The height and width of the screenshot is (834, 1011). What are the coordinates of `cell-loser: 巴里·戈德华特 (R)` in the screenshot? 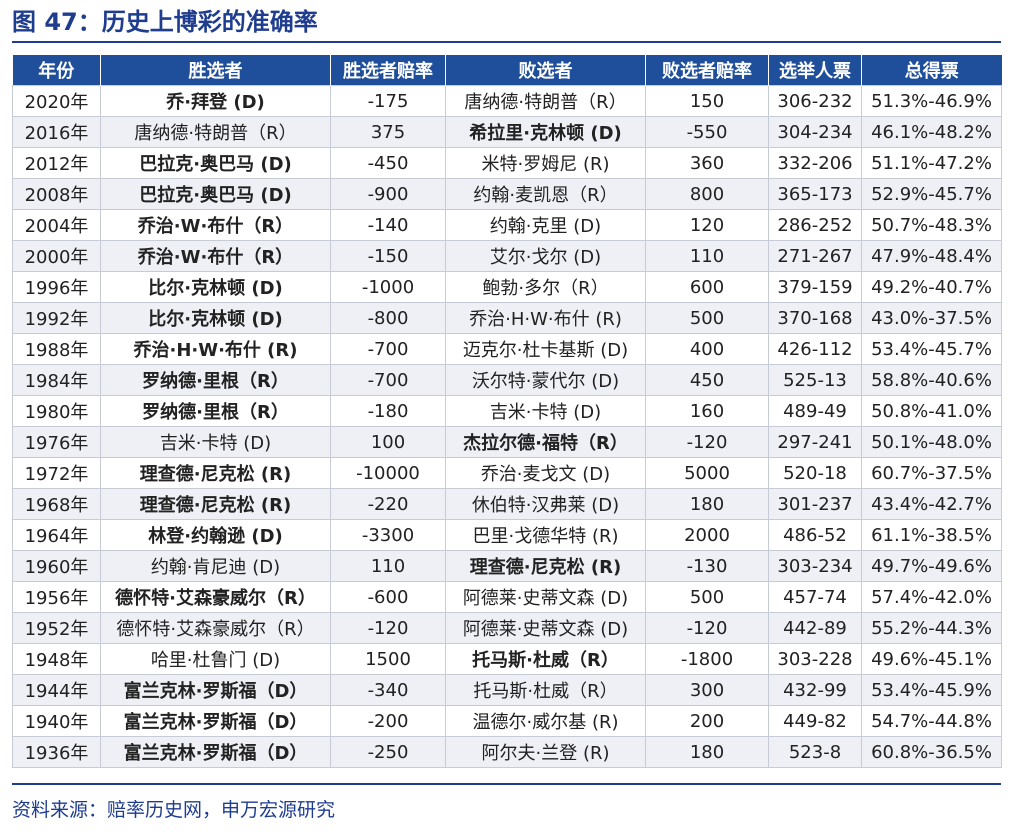 It's located at (545, 535).